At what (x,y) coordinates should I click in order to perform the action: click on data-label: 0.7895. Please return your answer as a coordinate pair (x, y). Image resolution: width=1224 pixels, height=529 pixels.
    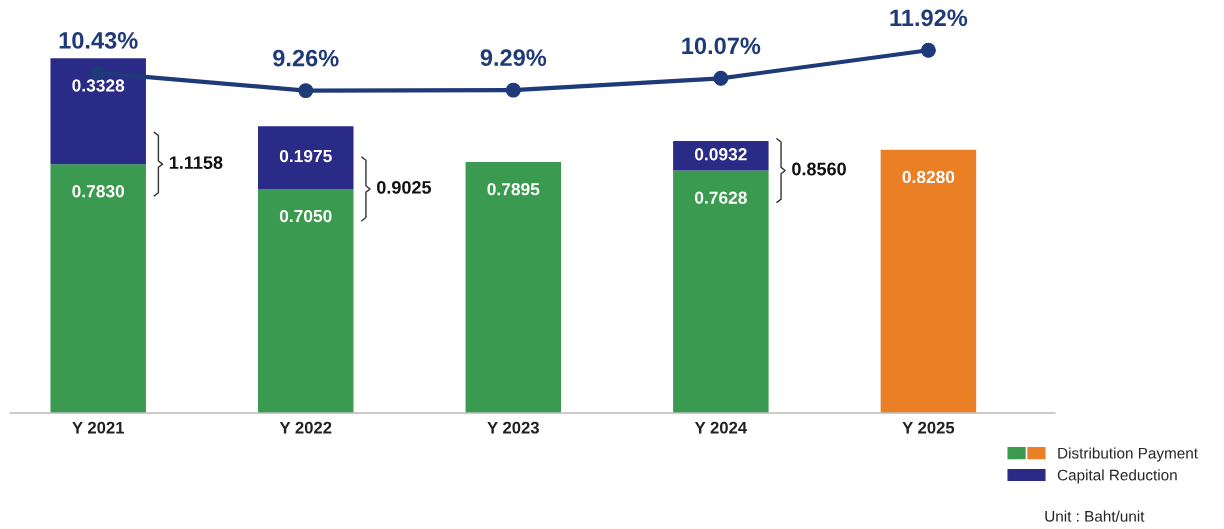
    Looking at the image, I should click on (513, 189).